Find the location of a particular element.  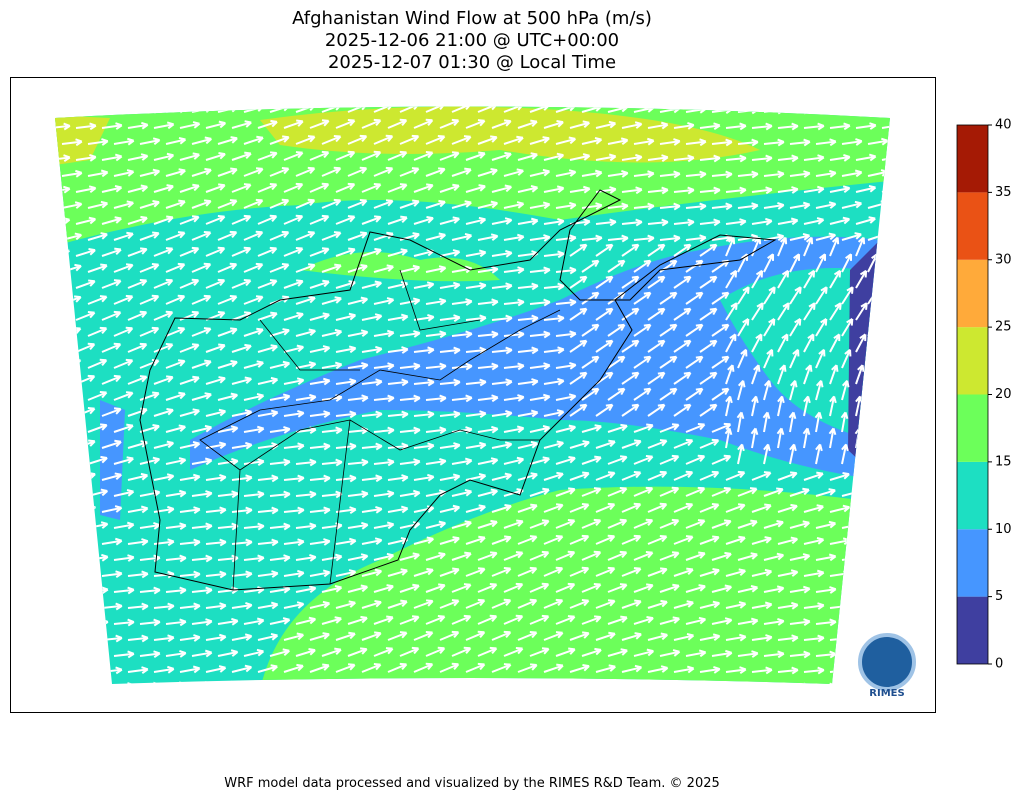

logo-badge is located at coordinates (887, 662).